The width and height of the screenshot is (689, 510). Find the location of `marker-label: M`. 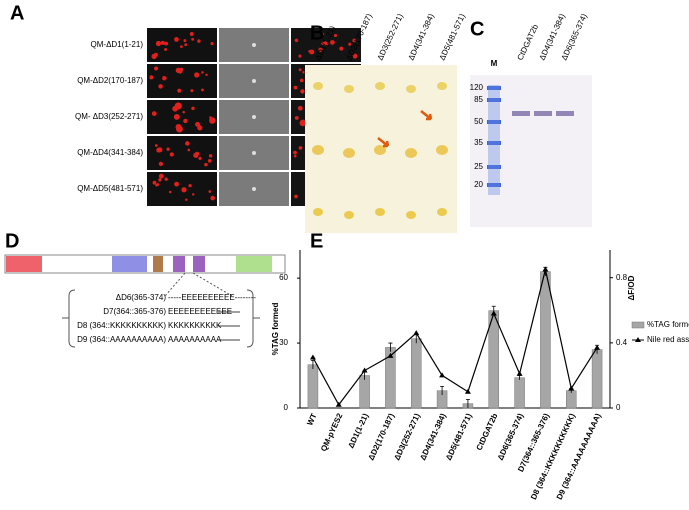

marker-label: M is located at coordinates (494, 63).